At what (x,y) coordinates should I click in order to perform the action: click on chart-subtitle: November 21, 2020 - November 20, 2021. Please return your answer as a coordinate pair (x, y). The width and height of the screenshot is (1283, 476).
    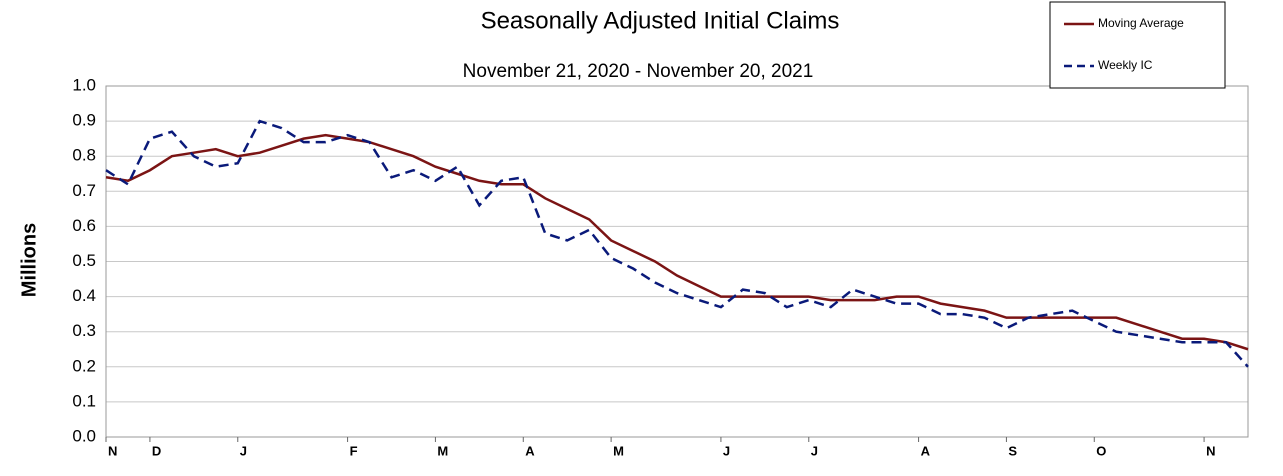
    Looking at the image, I should click on (638, 71).